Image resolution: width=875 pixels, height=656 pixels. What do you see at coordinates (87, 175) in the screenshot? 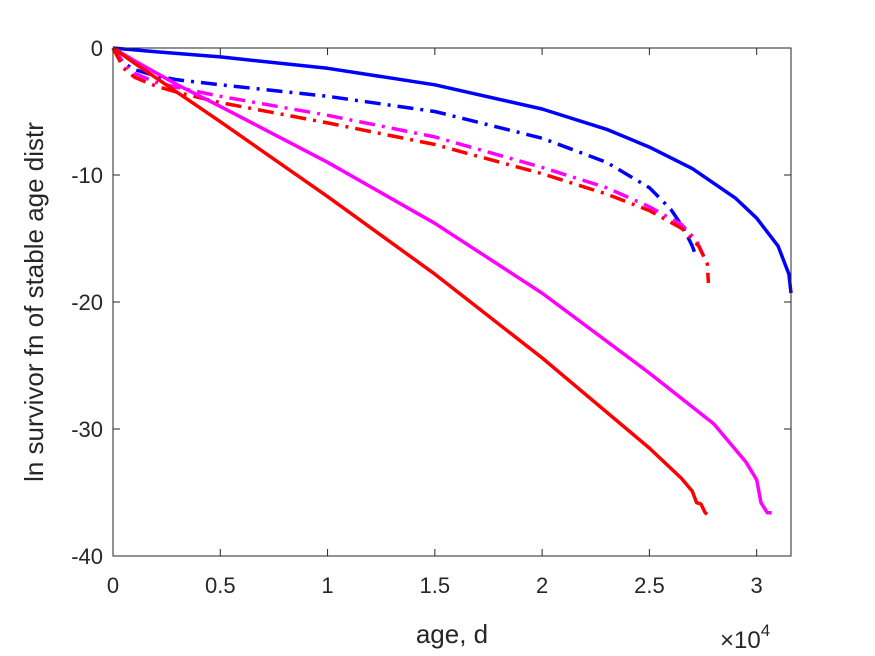
I see `y-tick-label: -10` at bounding box center [87, 175].